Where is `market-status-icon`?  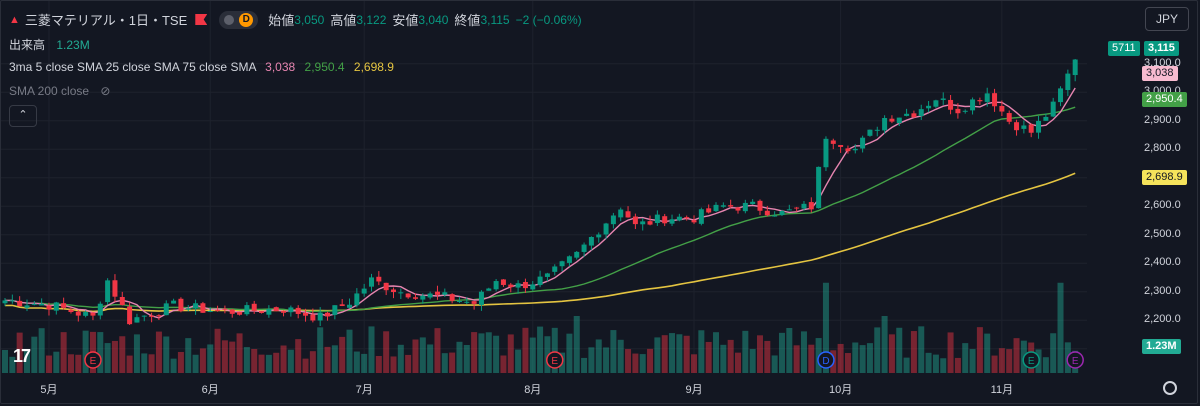 market-status-icon is located at coordinates (229, 19).